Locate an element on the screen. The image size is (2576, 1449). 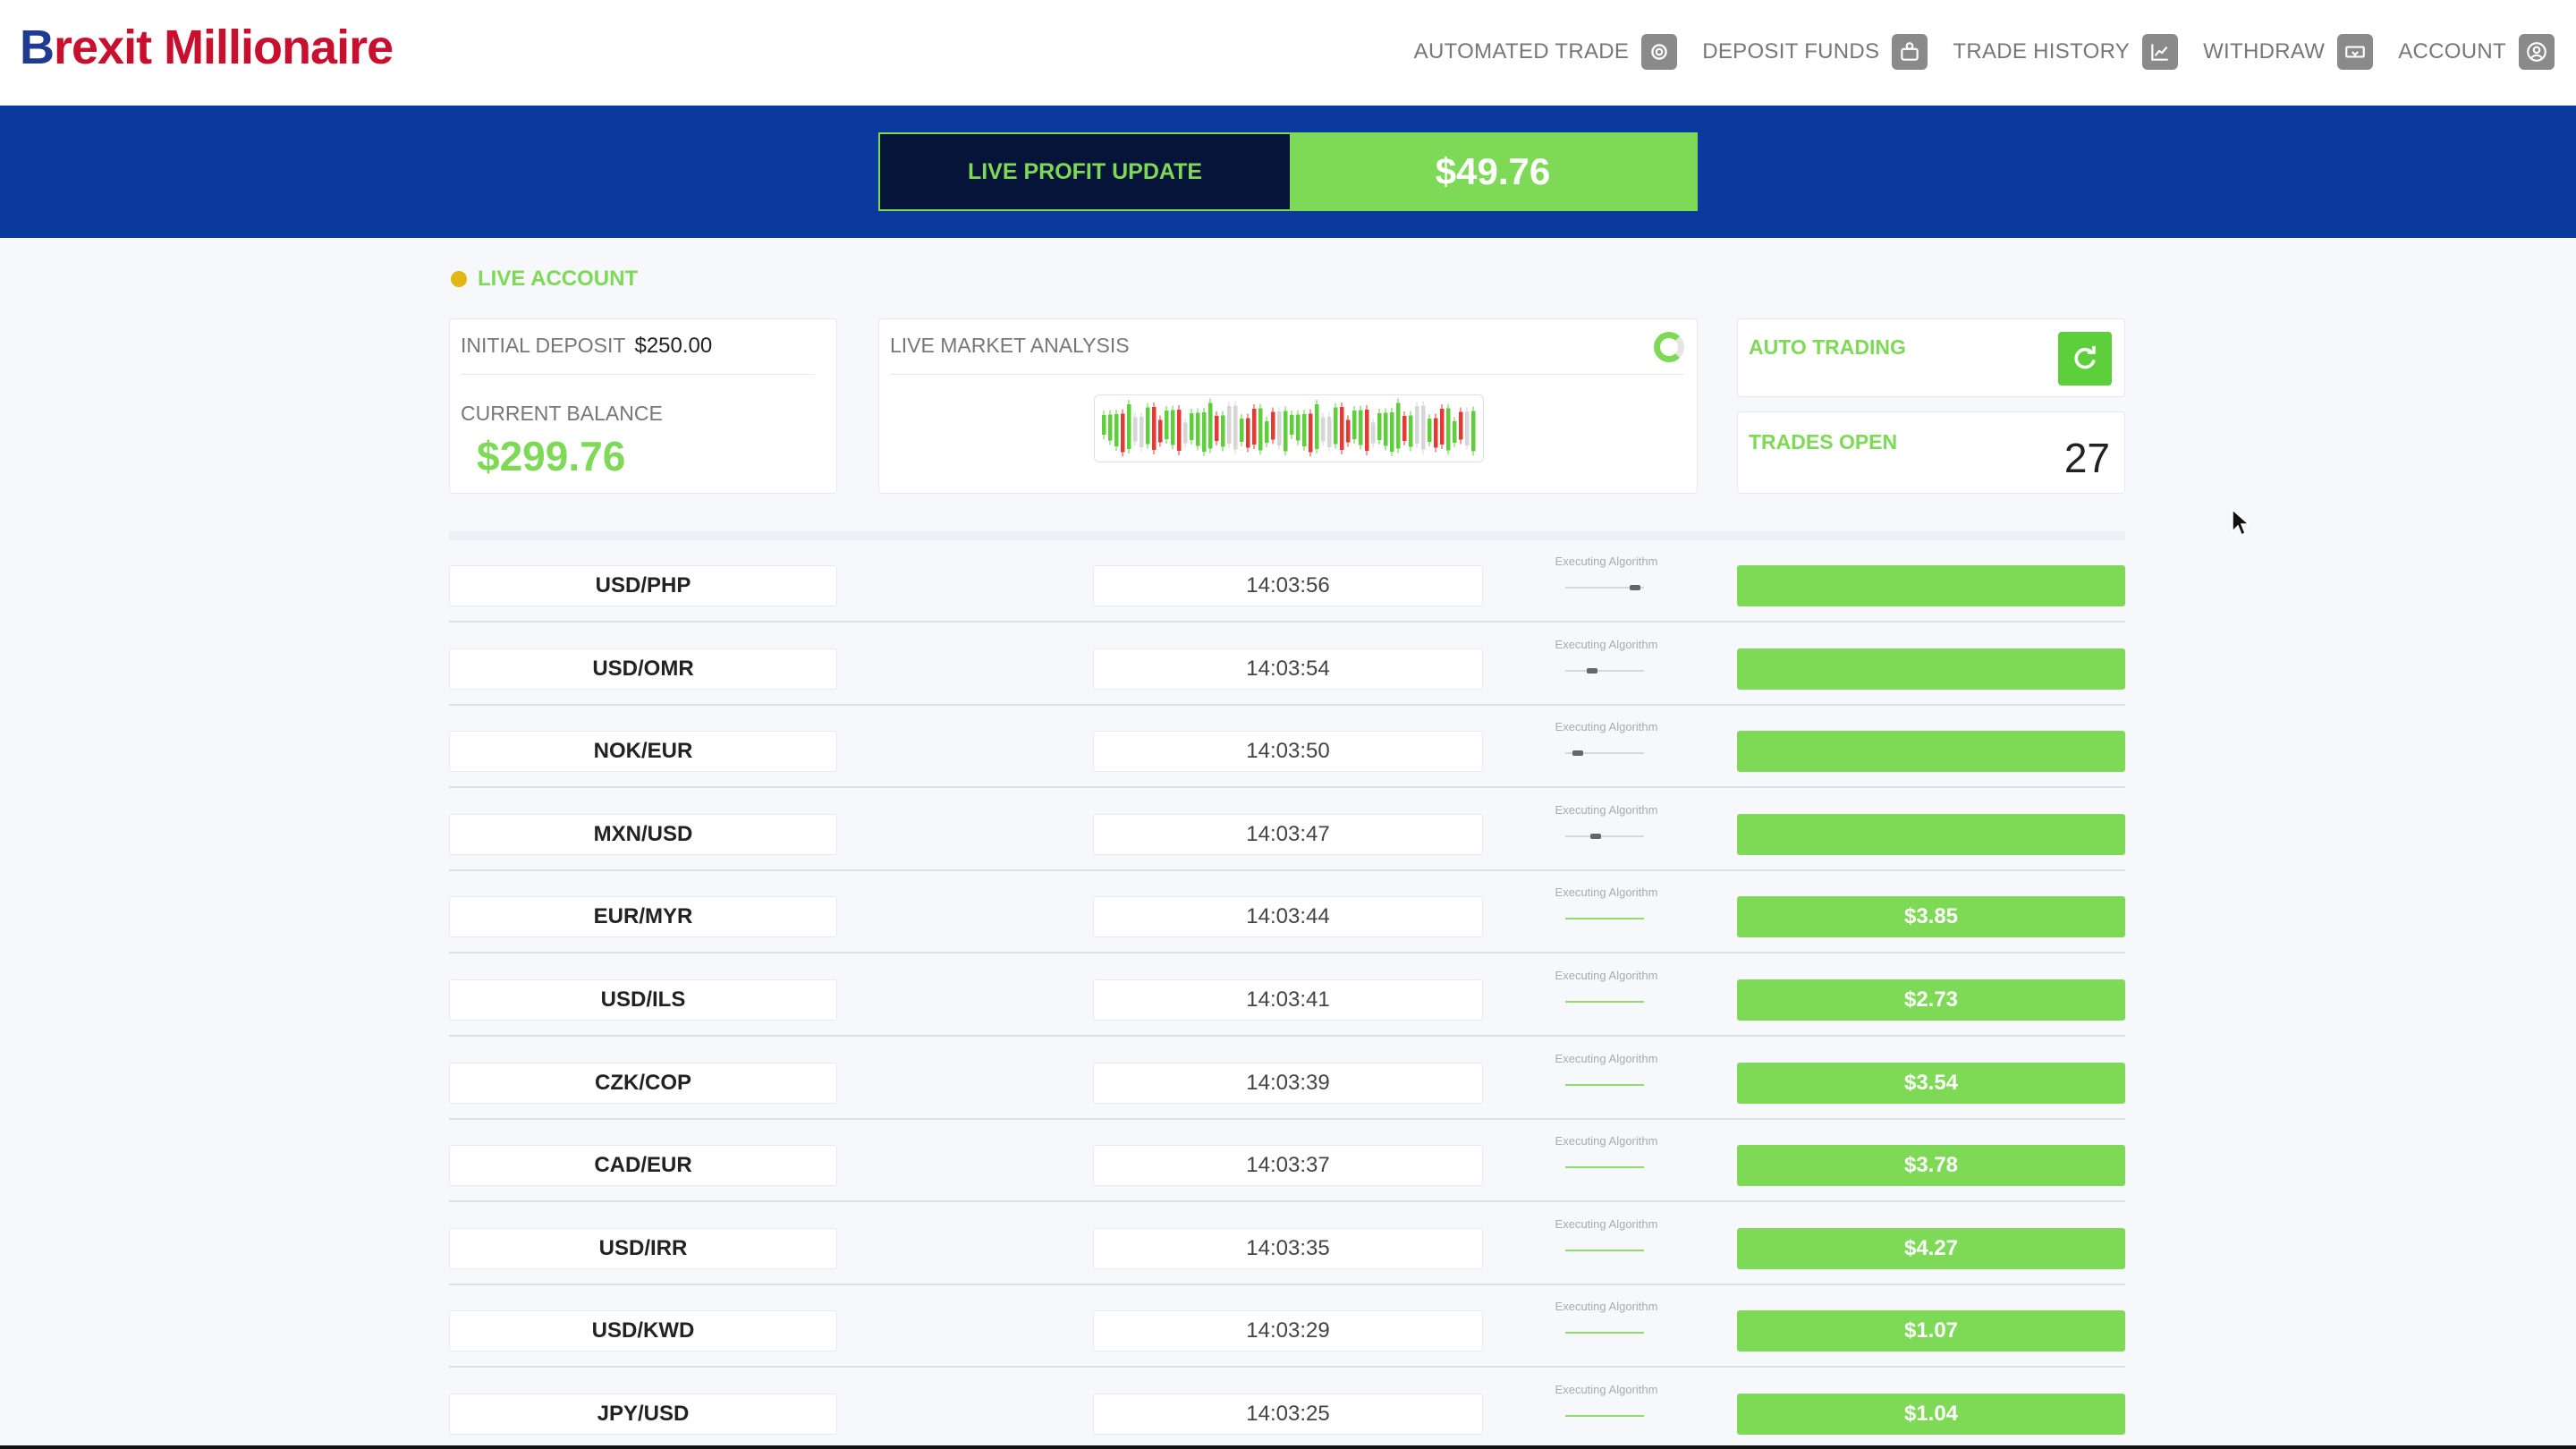
profit-value: $49.76 is located at coordinates (1493, 171).